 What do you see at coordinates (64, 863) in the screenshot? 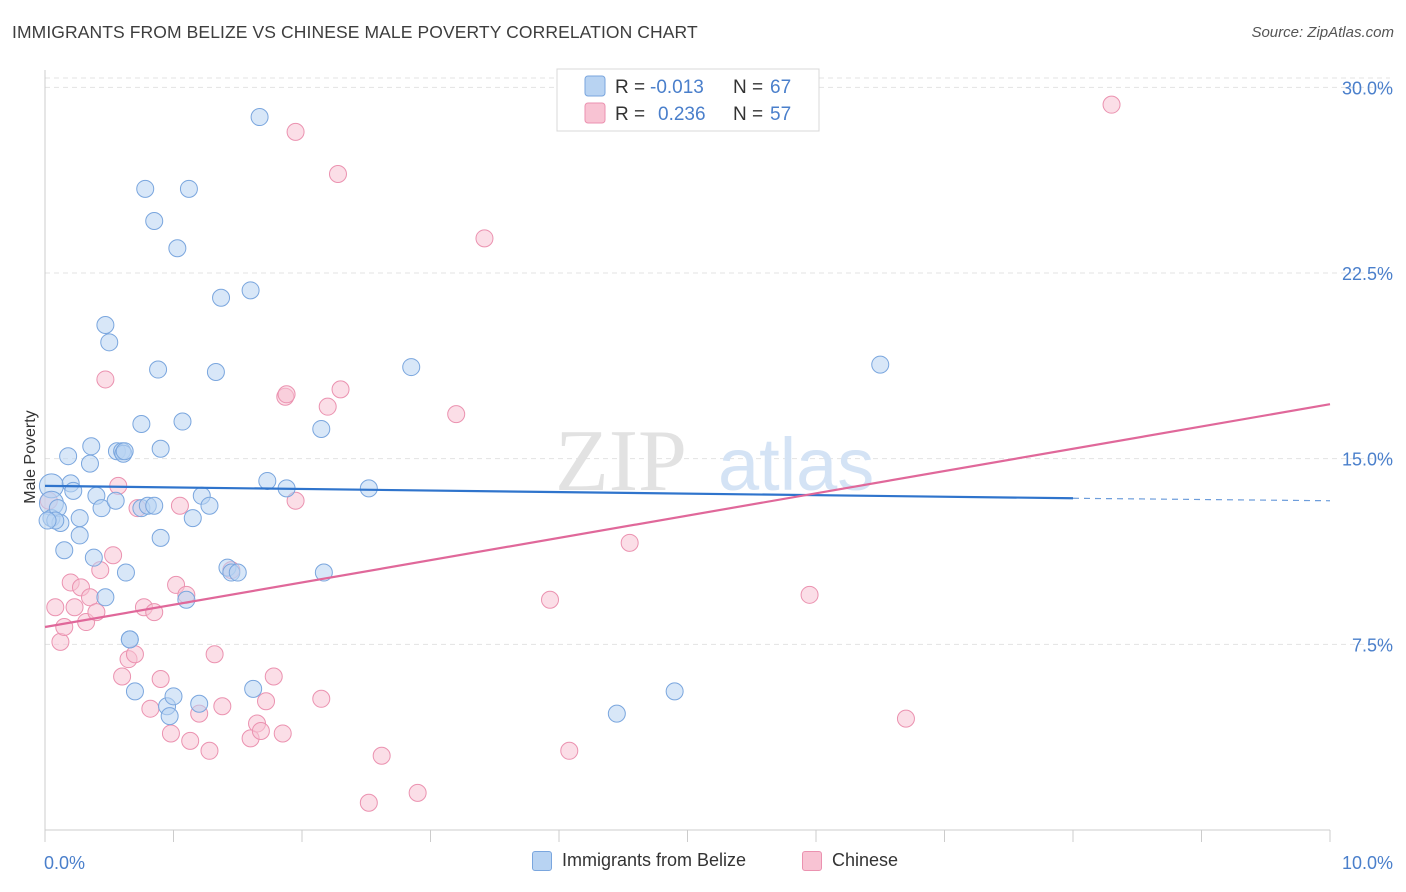
I see `x-tick-label-min: 0.0%` at bounding box center [64, 863].